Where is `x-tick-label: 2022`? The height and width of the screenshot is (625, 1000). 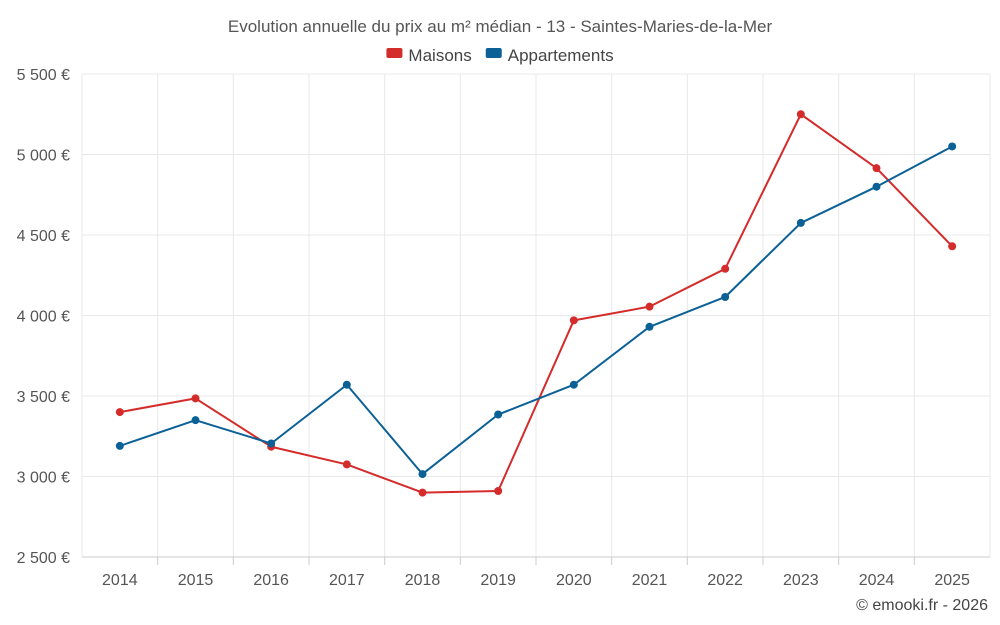
x-tick-label: 2022 is located at coordinates (725, 580).